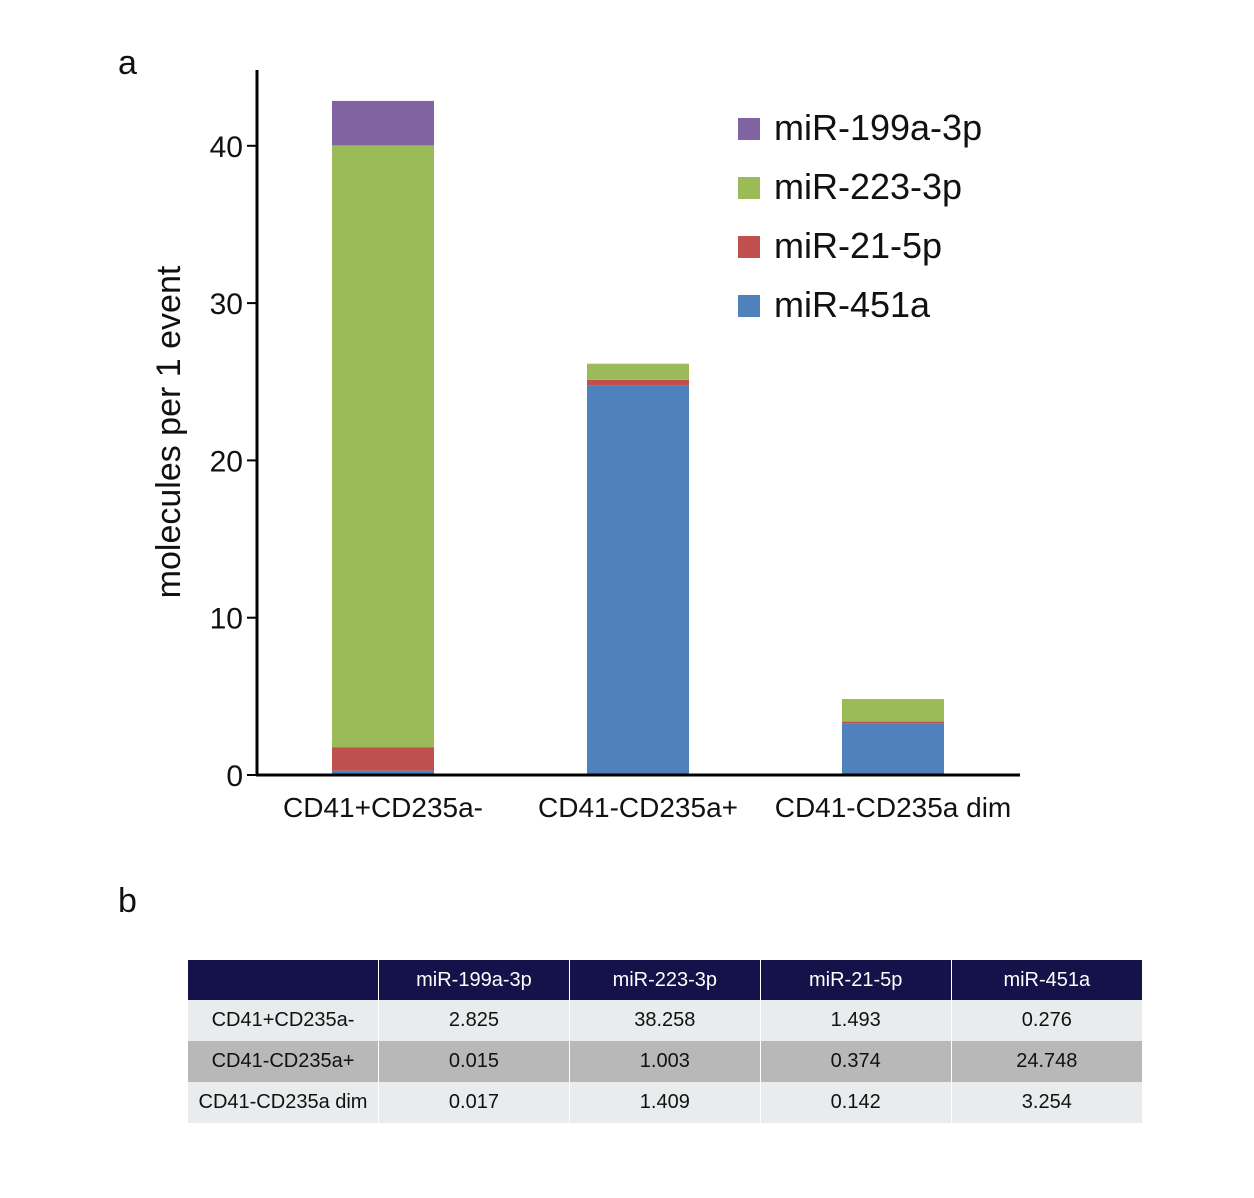 This screenshot has width=1254, height=1198. Describe the element at coordinates (1046, 1102) in the screenshot. I see `table-cell: 3.254` at that location.